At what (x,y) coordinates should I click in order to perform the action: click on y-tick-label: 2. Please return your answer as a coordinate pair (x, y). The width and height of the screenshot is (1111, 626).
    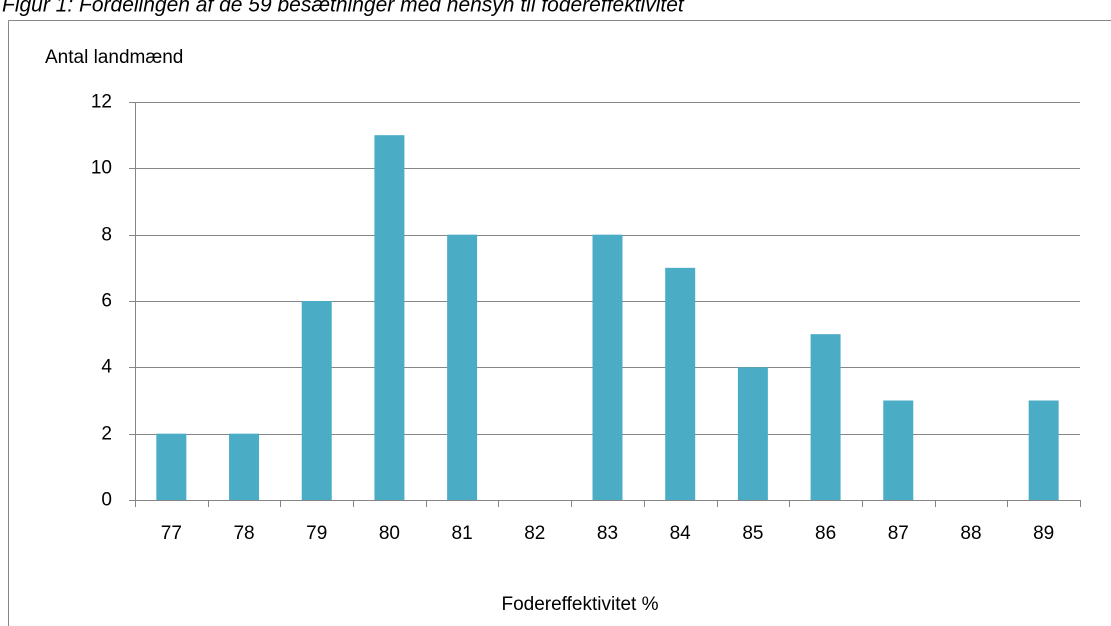
    Looking at the image, I should click on (106, 434).